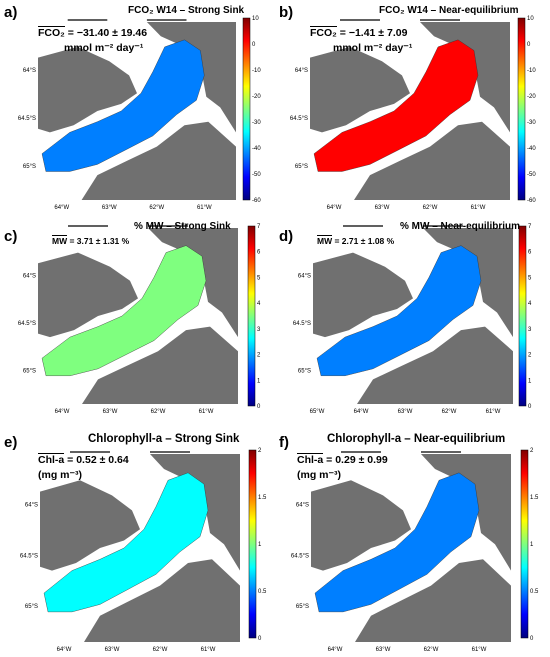 This screenshot has width=550, height=657. Describe the element at coordinates (99, 241) in the screenshot. I see `stat-value: = 3.71 ± 1.31 %` at that location.